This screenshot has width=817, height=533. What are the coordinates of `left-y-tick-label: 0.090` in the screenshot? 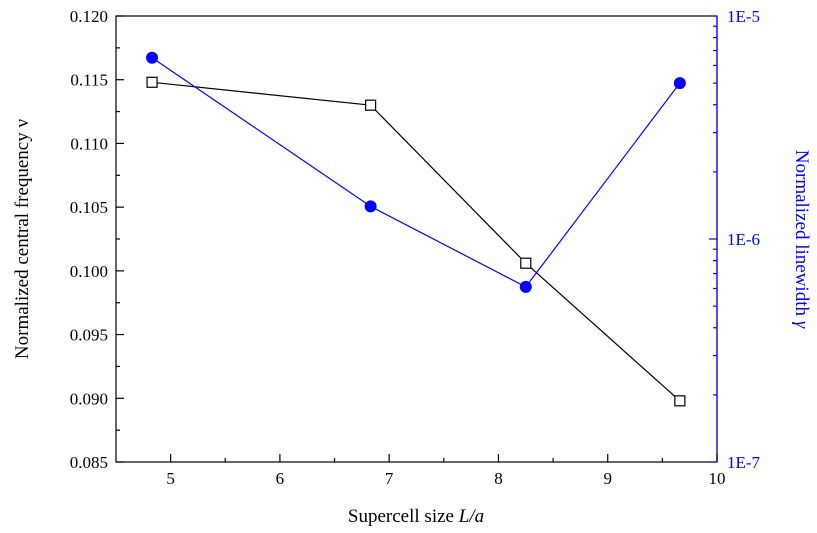 It's located at (89, 398).